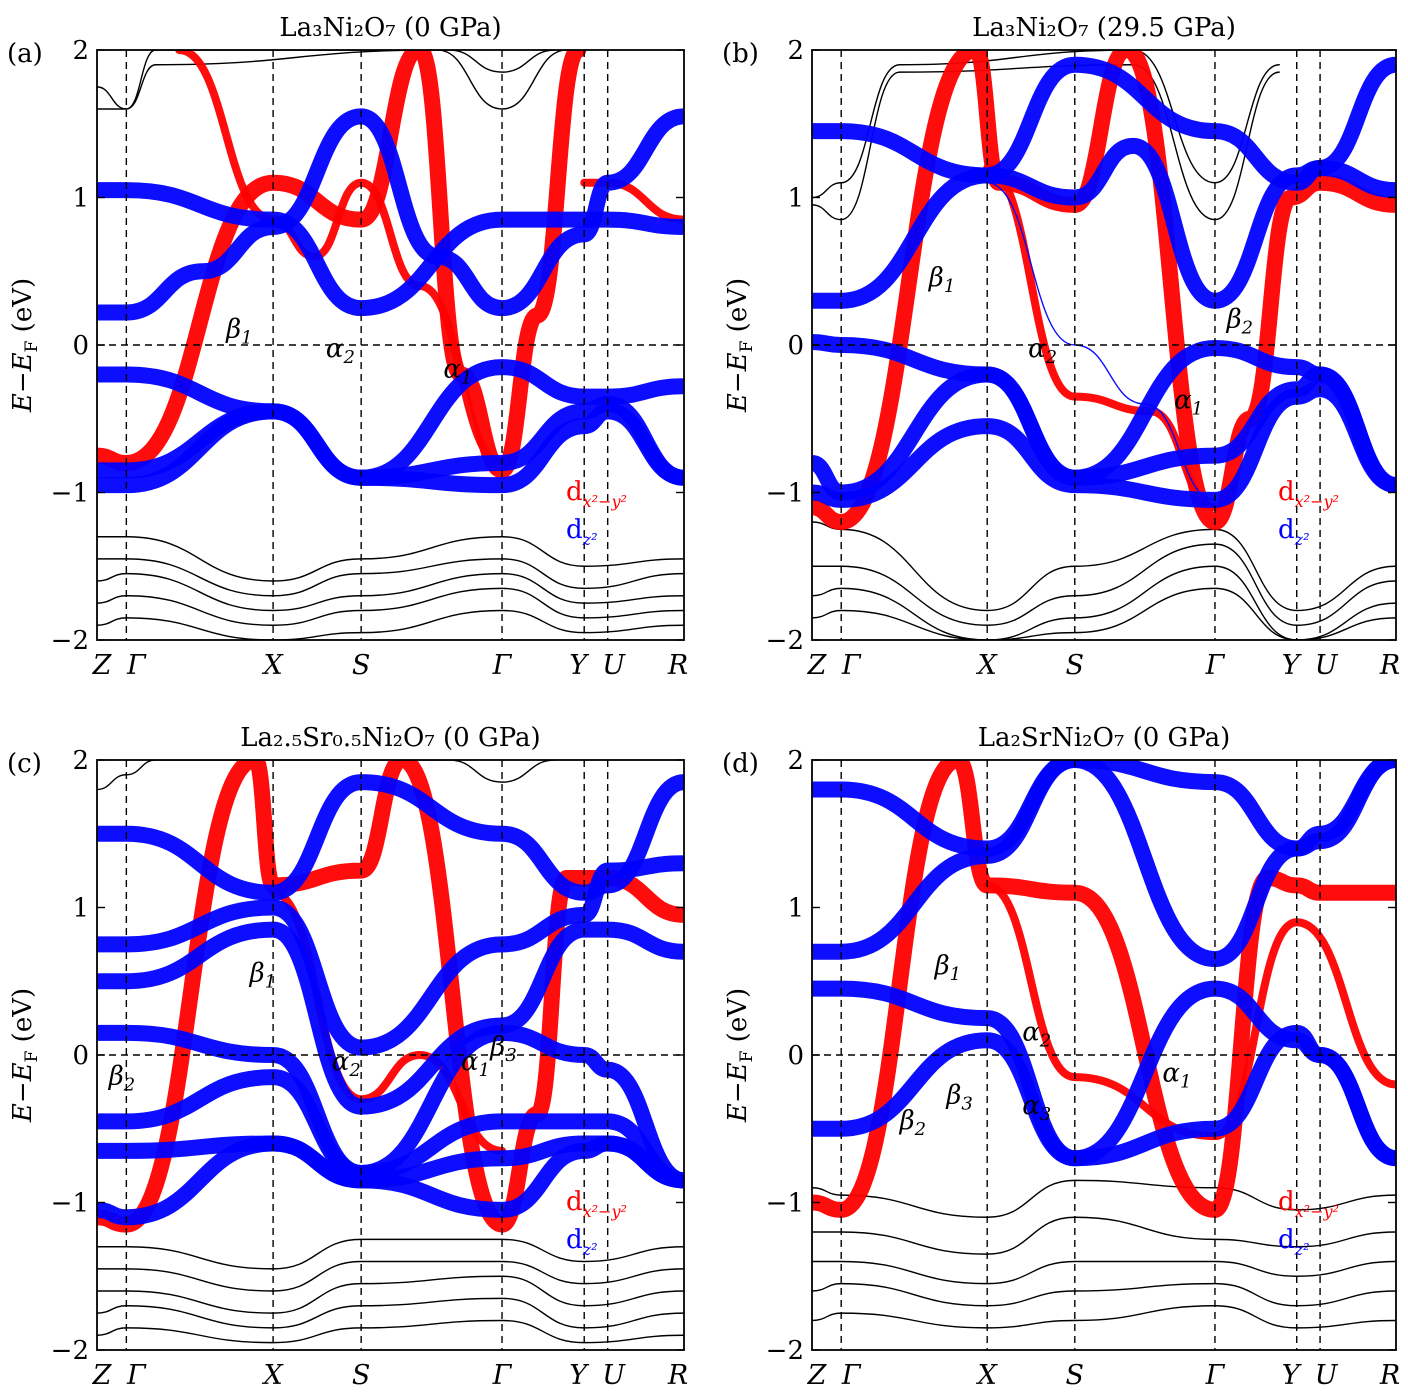 This screenshot has height=1392, width=1408. I want to click on band-annotation-sub: 3, so click(966, 1104).